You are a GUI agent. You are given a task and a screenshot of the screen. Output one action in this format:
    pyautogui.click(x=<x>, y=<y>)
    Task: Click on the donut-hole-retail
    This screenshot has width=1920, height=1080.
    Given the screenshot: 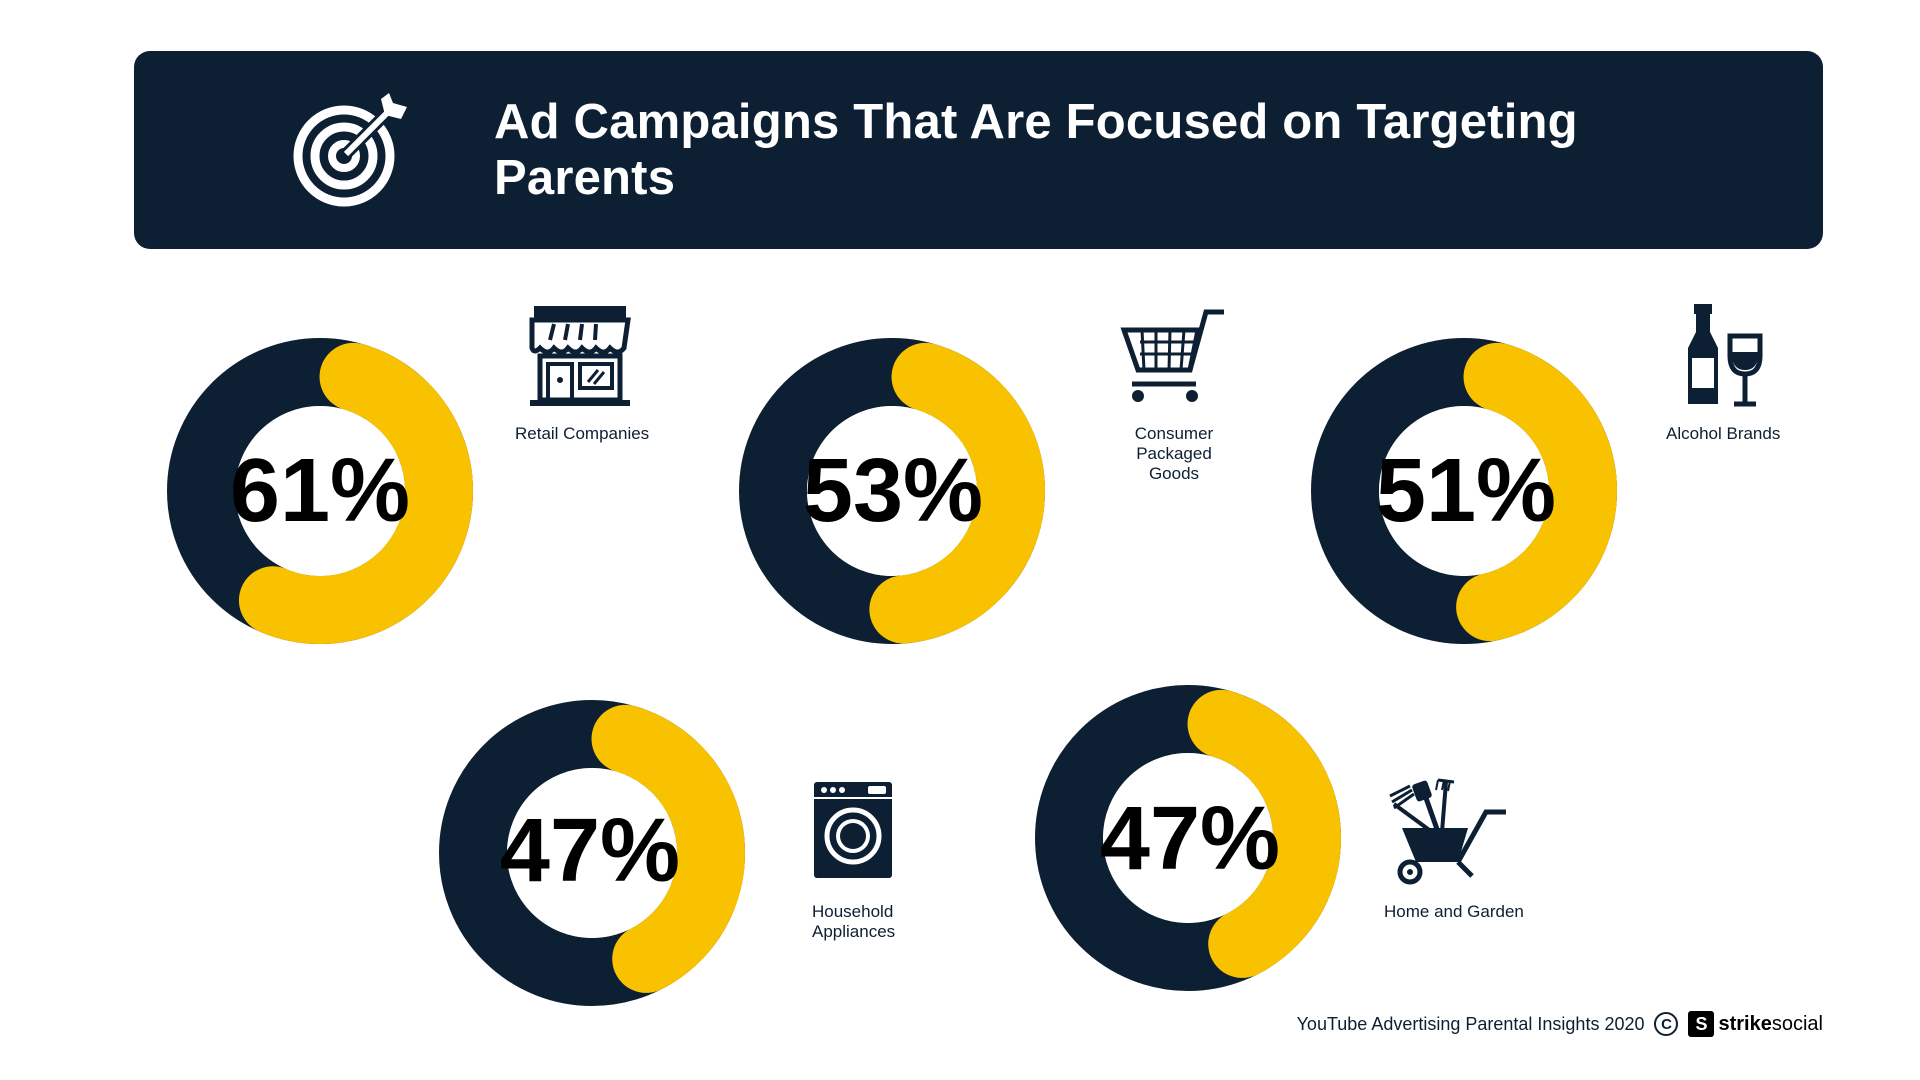 What is the action you would take?
    pyautogui.click(x=320, y=491)
    